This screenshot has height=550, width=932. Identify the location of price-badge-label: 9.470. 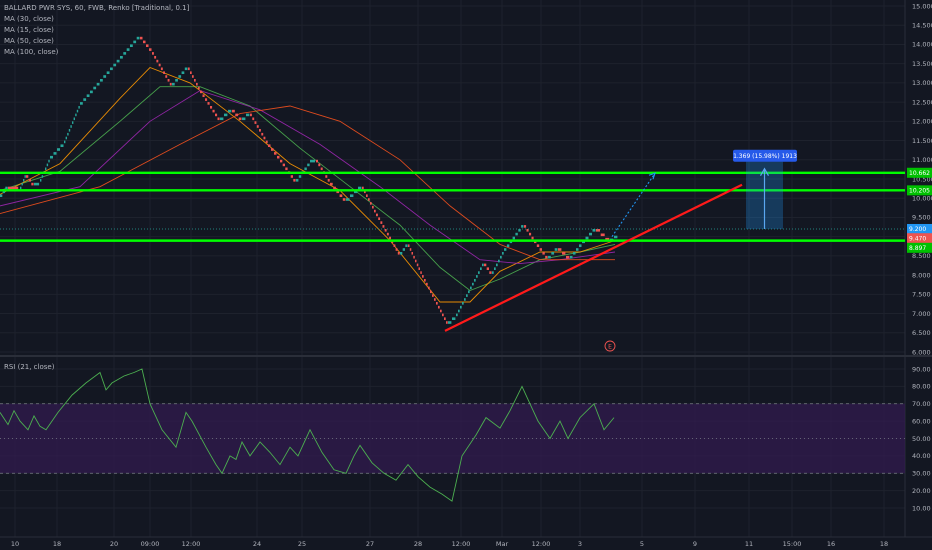
(917, 238).